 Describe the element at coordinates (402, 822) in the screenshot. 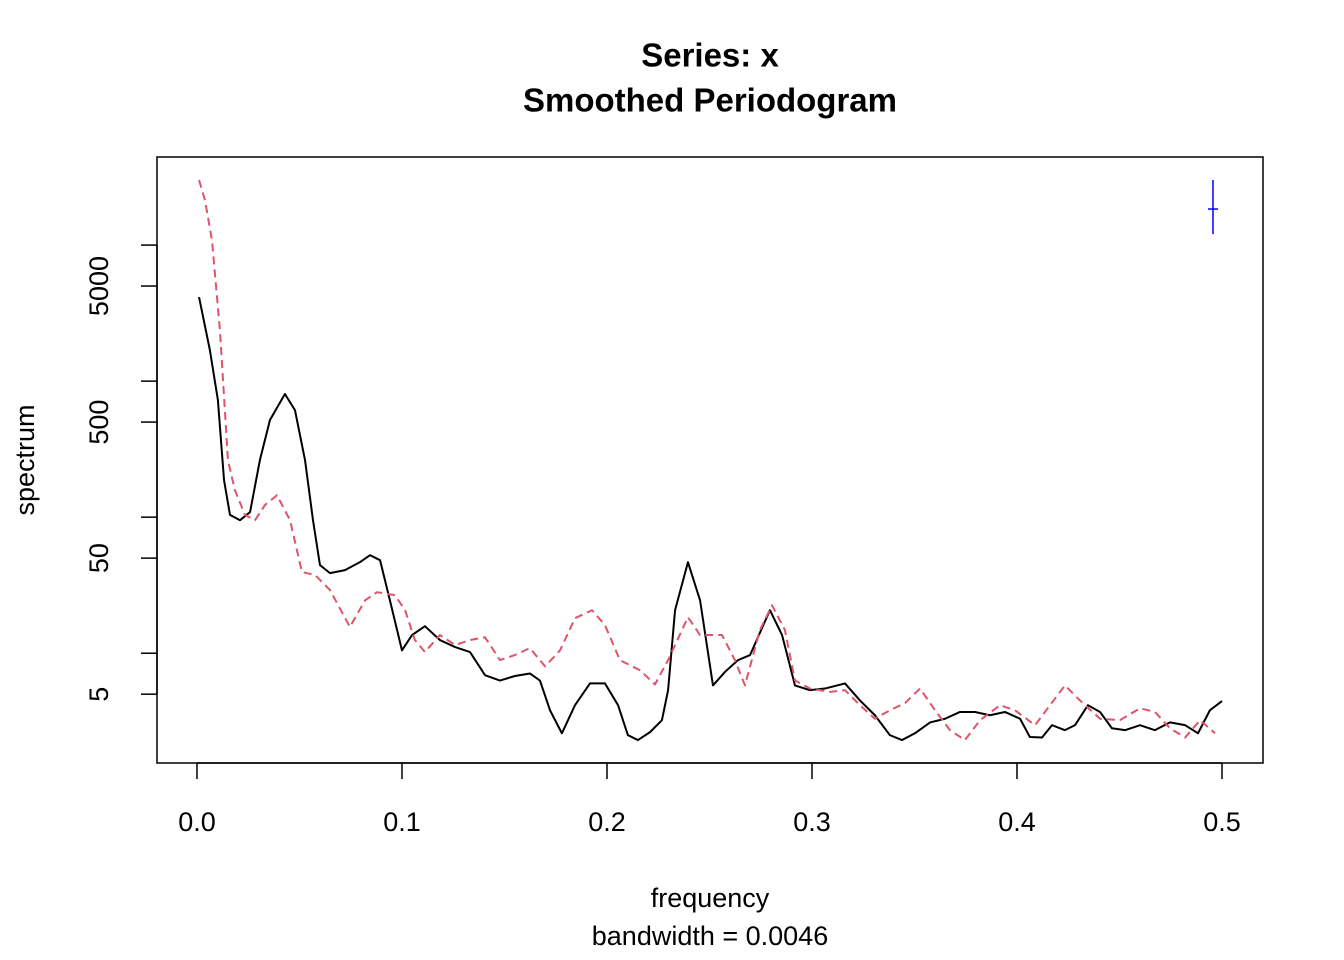

I see `x-tick-label: 0.1` at that location.